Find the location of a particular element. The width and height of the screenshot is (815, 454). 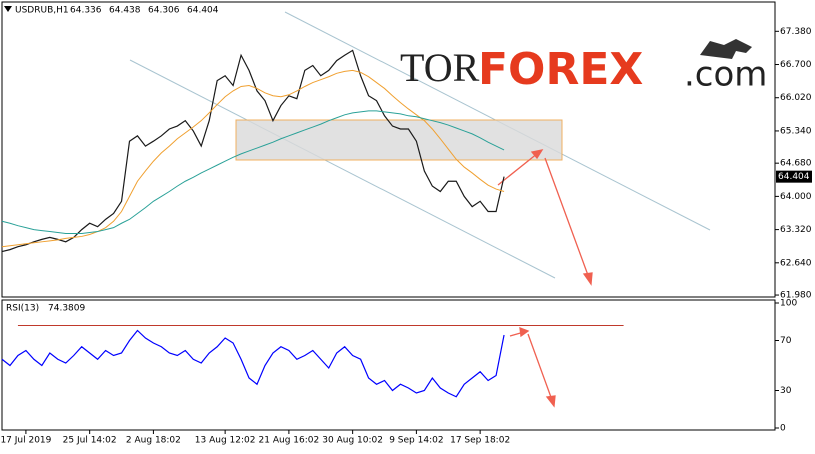

y-tick-label: 62.640 is located at coordinates (796, 263).